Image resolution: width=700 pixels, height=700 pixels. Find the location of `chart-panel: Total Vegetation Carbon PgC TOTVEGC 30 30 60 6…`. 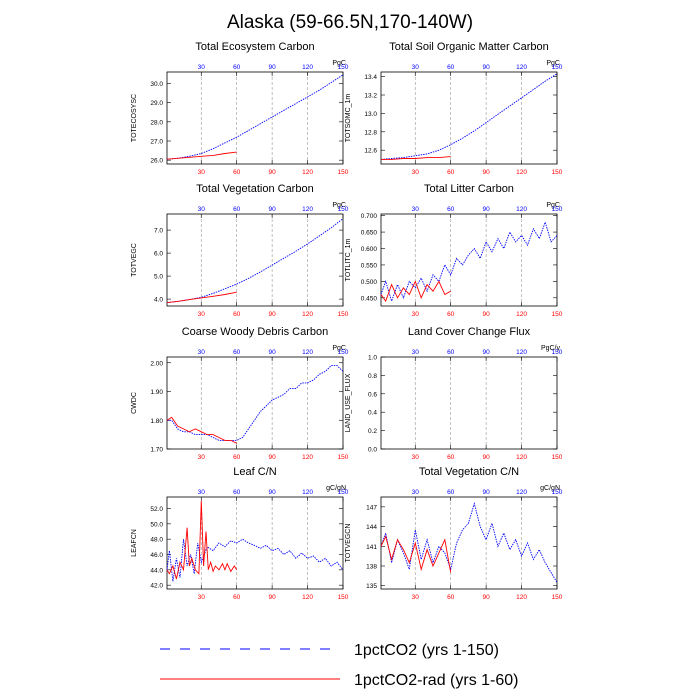

chart-panel: Total Vegetation Carbon PgC TOTVEGC 30 30 60 6… is located at coordinates (240, 250).